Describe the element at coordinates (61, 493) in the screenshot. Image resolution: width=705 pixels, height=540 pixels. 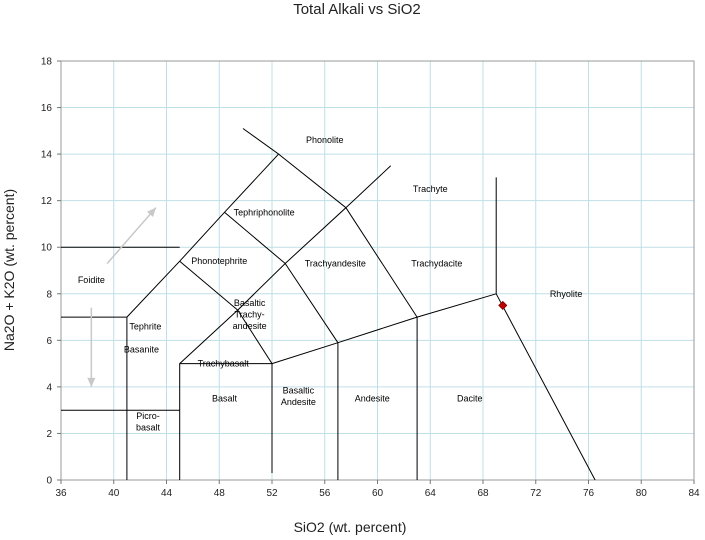
I see `x-tick-label: 36` at that location.